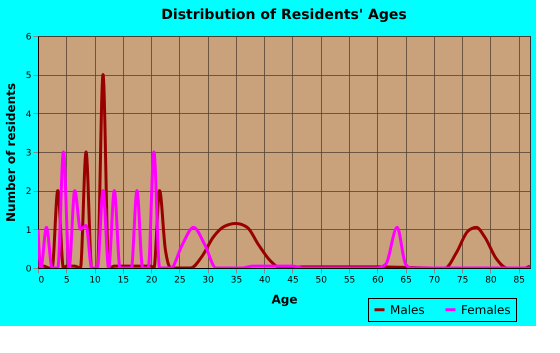 The width and height of the screenshot is (560, 353). Describe the element at coordinates (11, 152) in the screenshot. I see `y-axis-title: Number of residents` at that location.